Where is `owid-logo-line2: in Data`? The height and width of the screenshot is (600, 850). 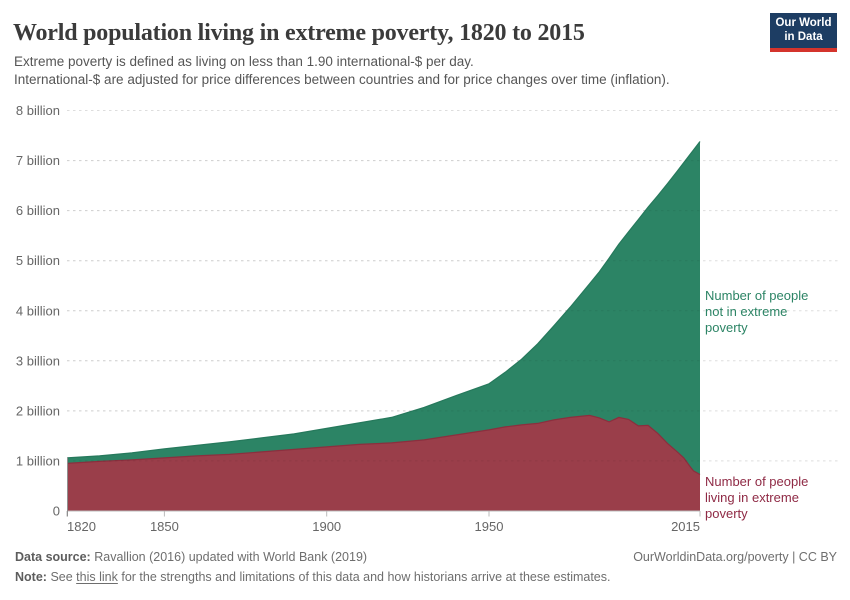 owid-logo-line2: in Data is located at coordinates (803, 36).